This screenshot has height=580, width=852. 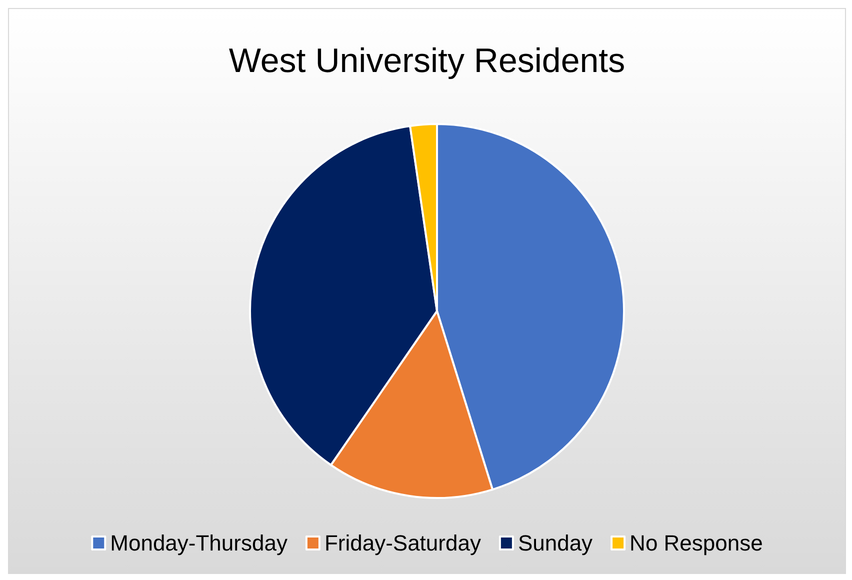 I want to click on chart-title: West University Residents, so click(x=427, y=61).